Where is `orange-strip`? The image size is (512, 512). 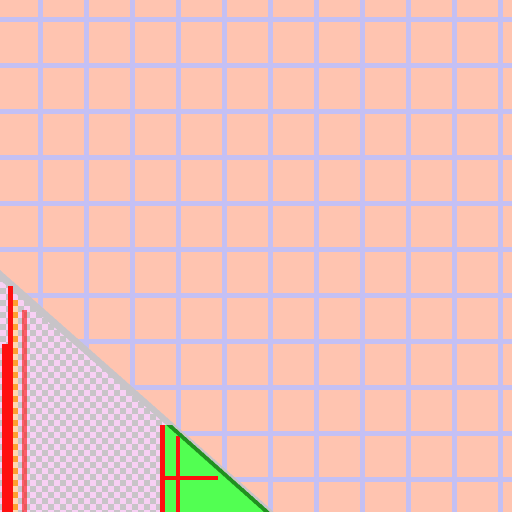
orange-strip is located at coordinates (15, 406).